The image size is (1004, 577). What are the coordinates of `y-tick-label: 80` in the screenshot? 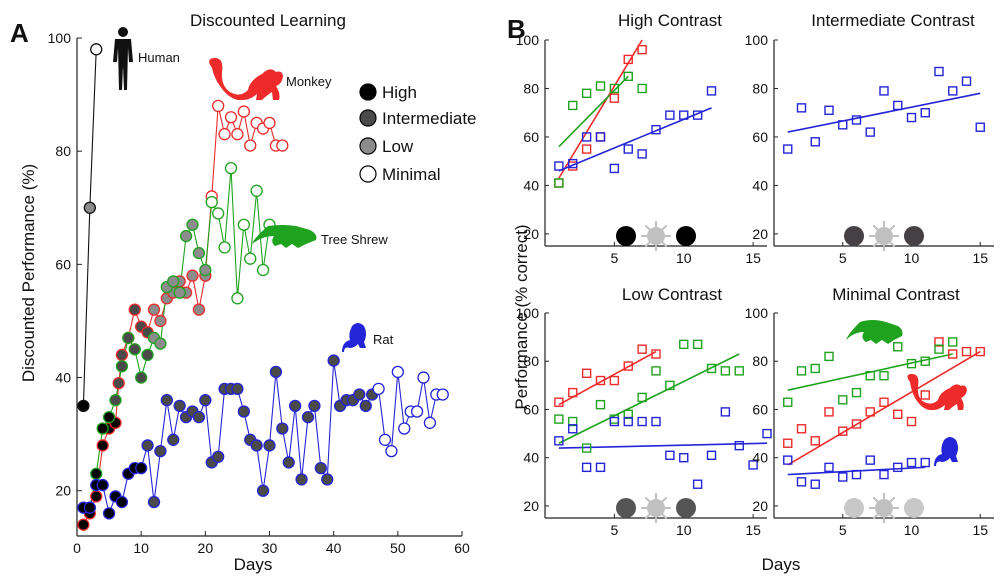 It's located at (531, 88).